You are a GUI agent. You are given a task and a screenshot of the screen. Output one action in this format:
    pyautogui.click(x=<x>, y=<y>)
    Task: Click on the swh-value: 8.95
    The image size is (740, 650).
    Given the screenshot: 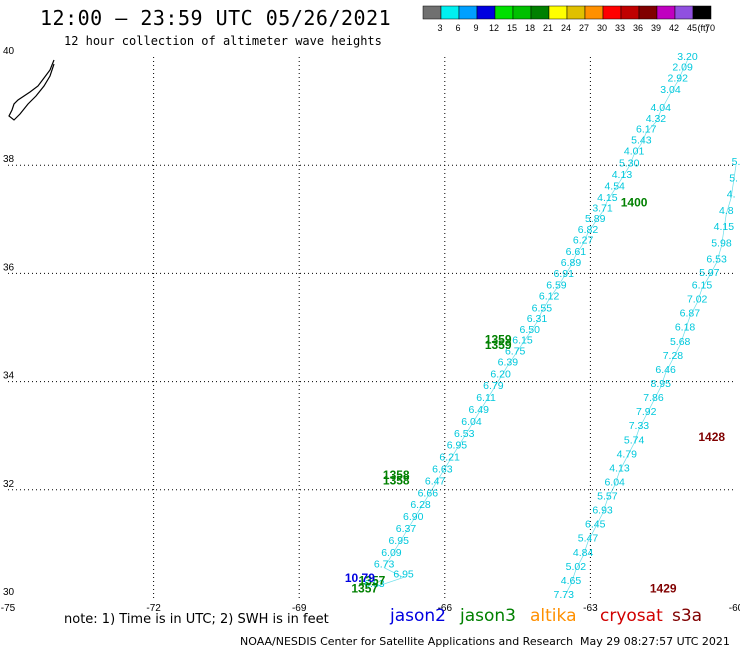 What is the action you would take?
    pyautogui.click(x=661, y=384)
    